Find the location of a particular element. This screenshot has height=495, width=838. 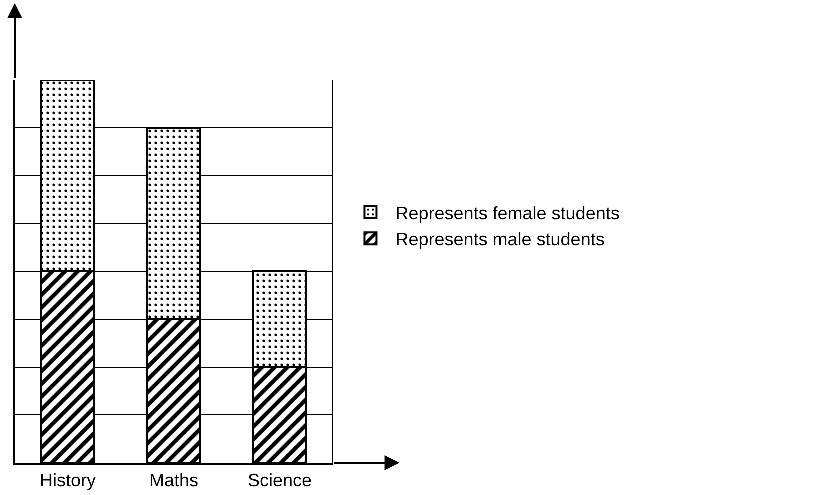

x-tick-label: Science is located at coordinates (280, 480).